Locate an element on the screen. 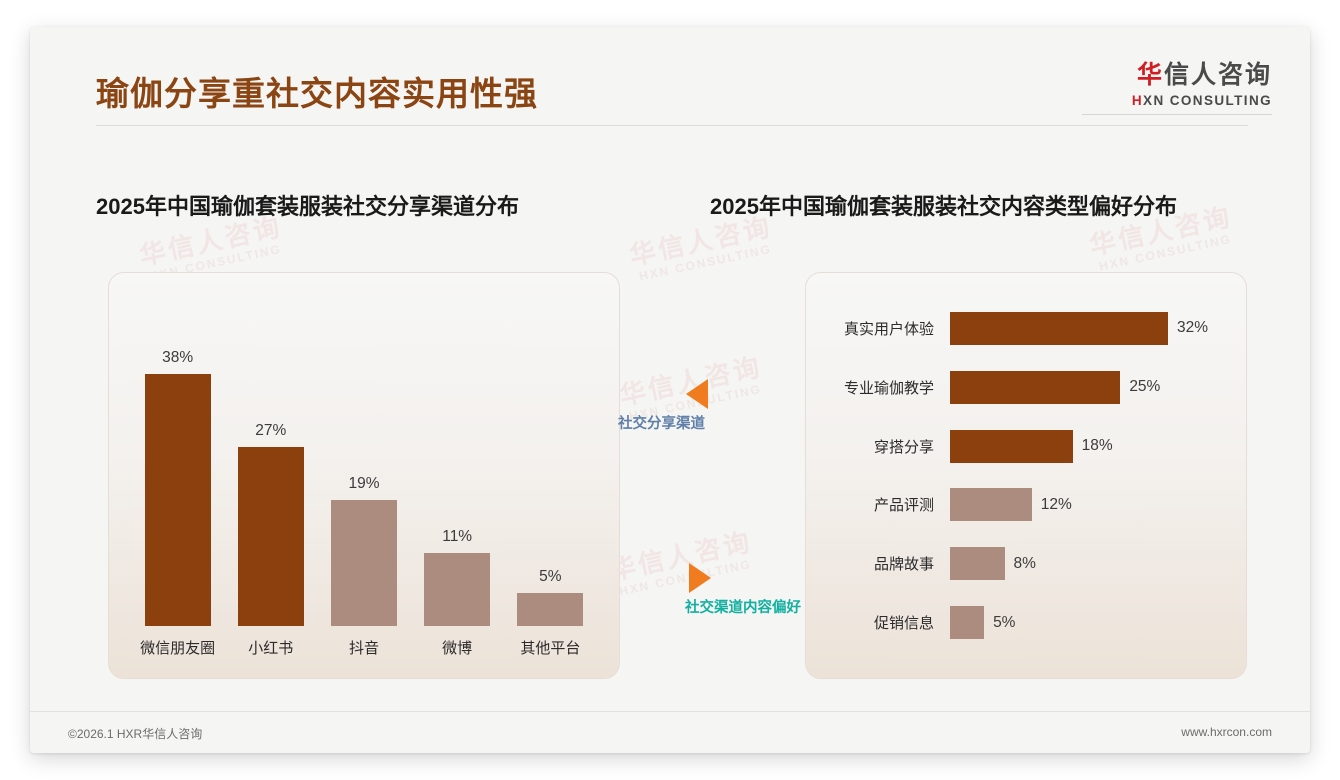 The image size is (1340, 780). page-title: 瑜伽分享重社交内容实用性强 is located at coordinates (317, 93).